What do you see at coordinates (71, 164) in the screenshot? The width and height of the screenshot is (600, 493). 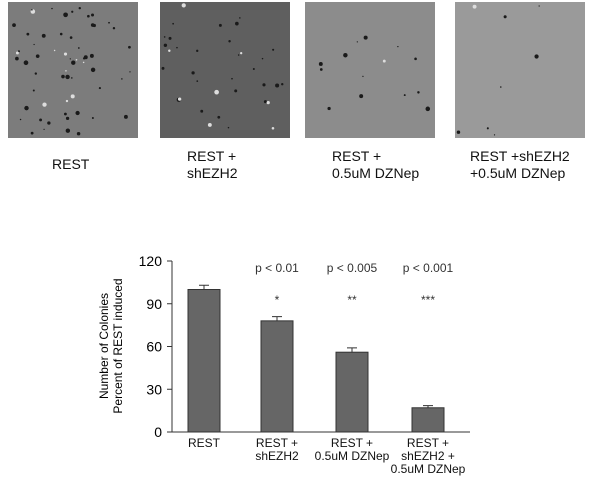 I see `panel-label: REST` at bounding box center [71, 164].